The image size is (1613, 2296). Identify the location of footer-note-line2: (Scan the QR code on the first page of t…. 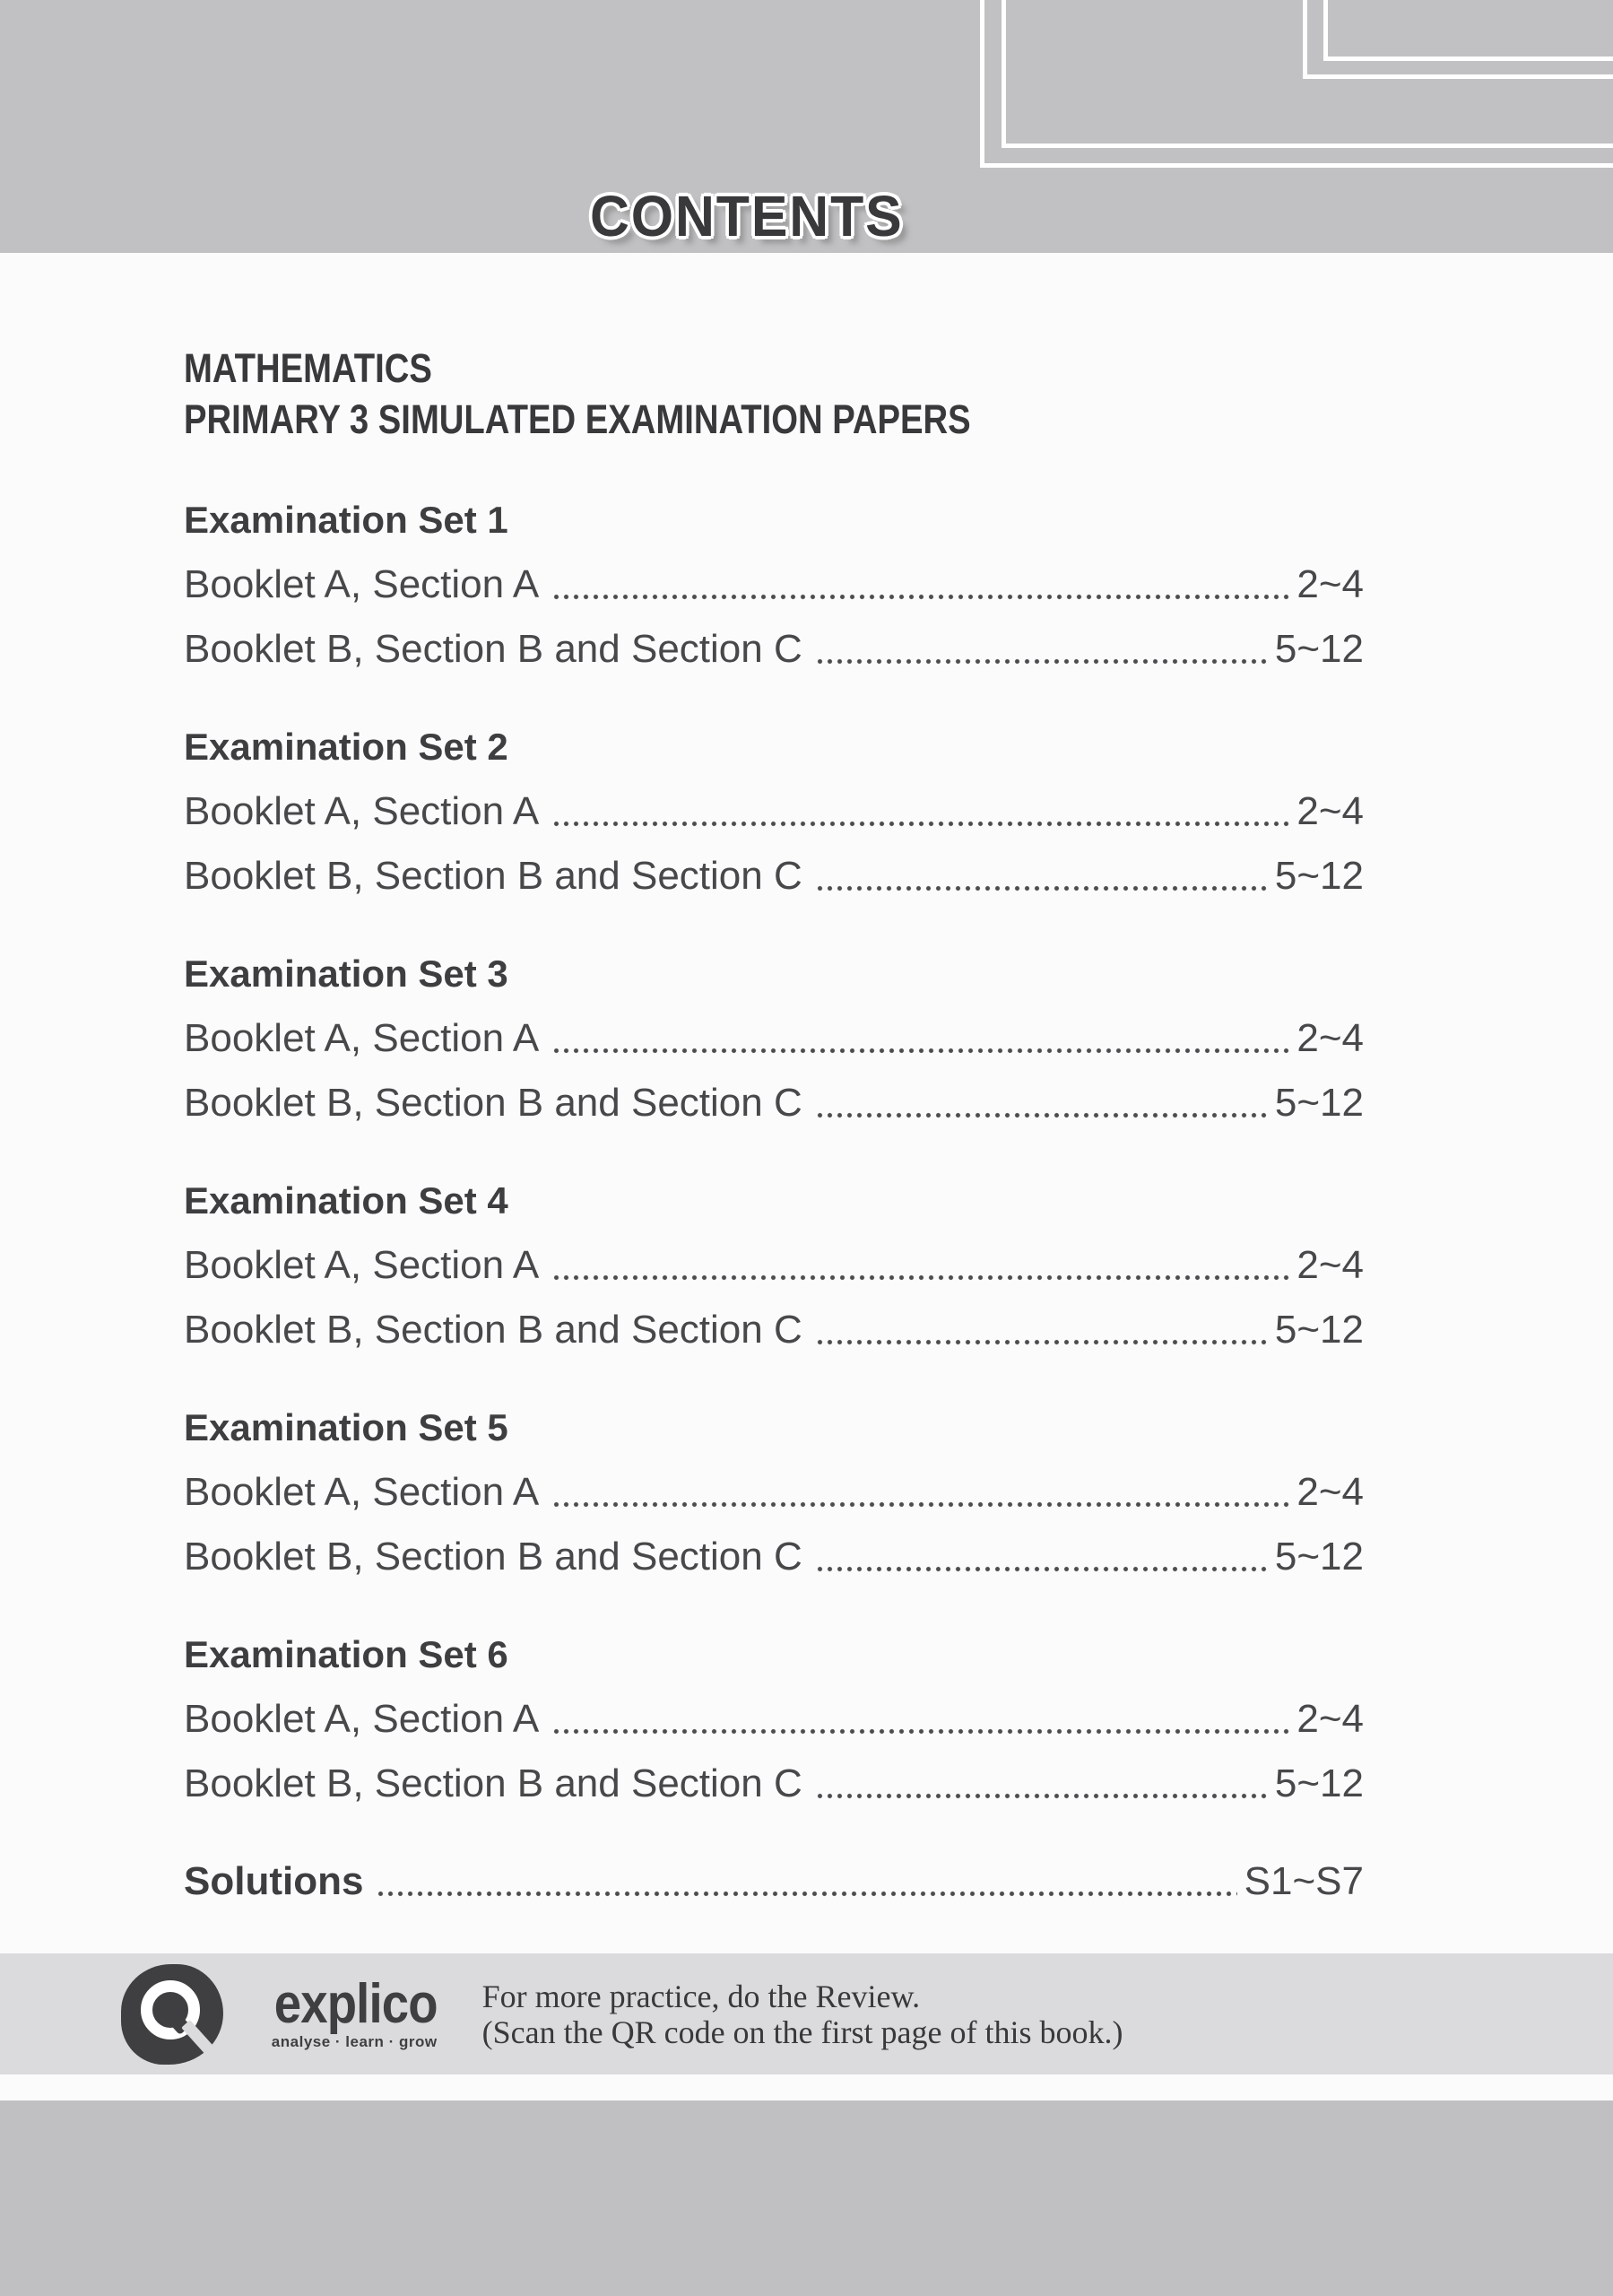
(802, 2031).